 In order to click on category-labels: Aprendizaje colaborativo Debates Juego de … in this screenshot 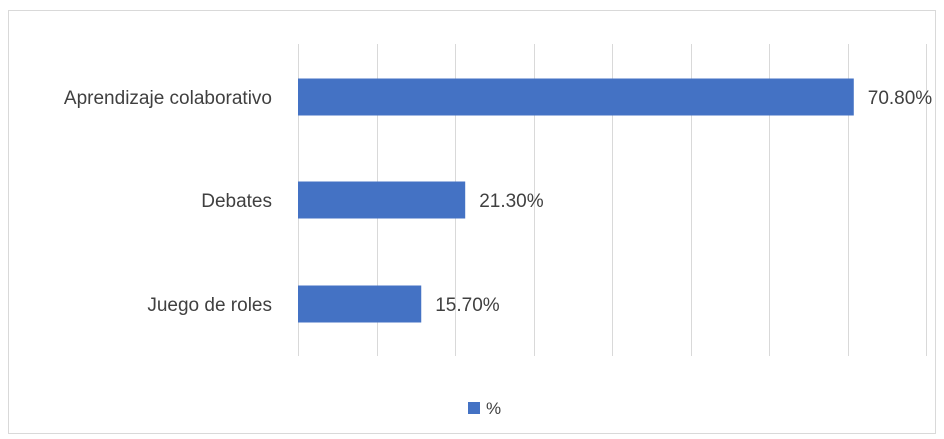, I will do `click(168, 202)`.